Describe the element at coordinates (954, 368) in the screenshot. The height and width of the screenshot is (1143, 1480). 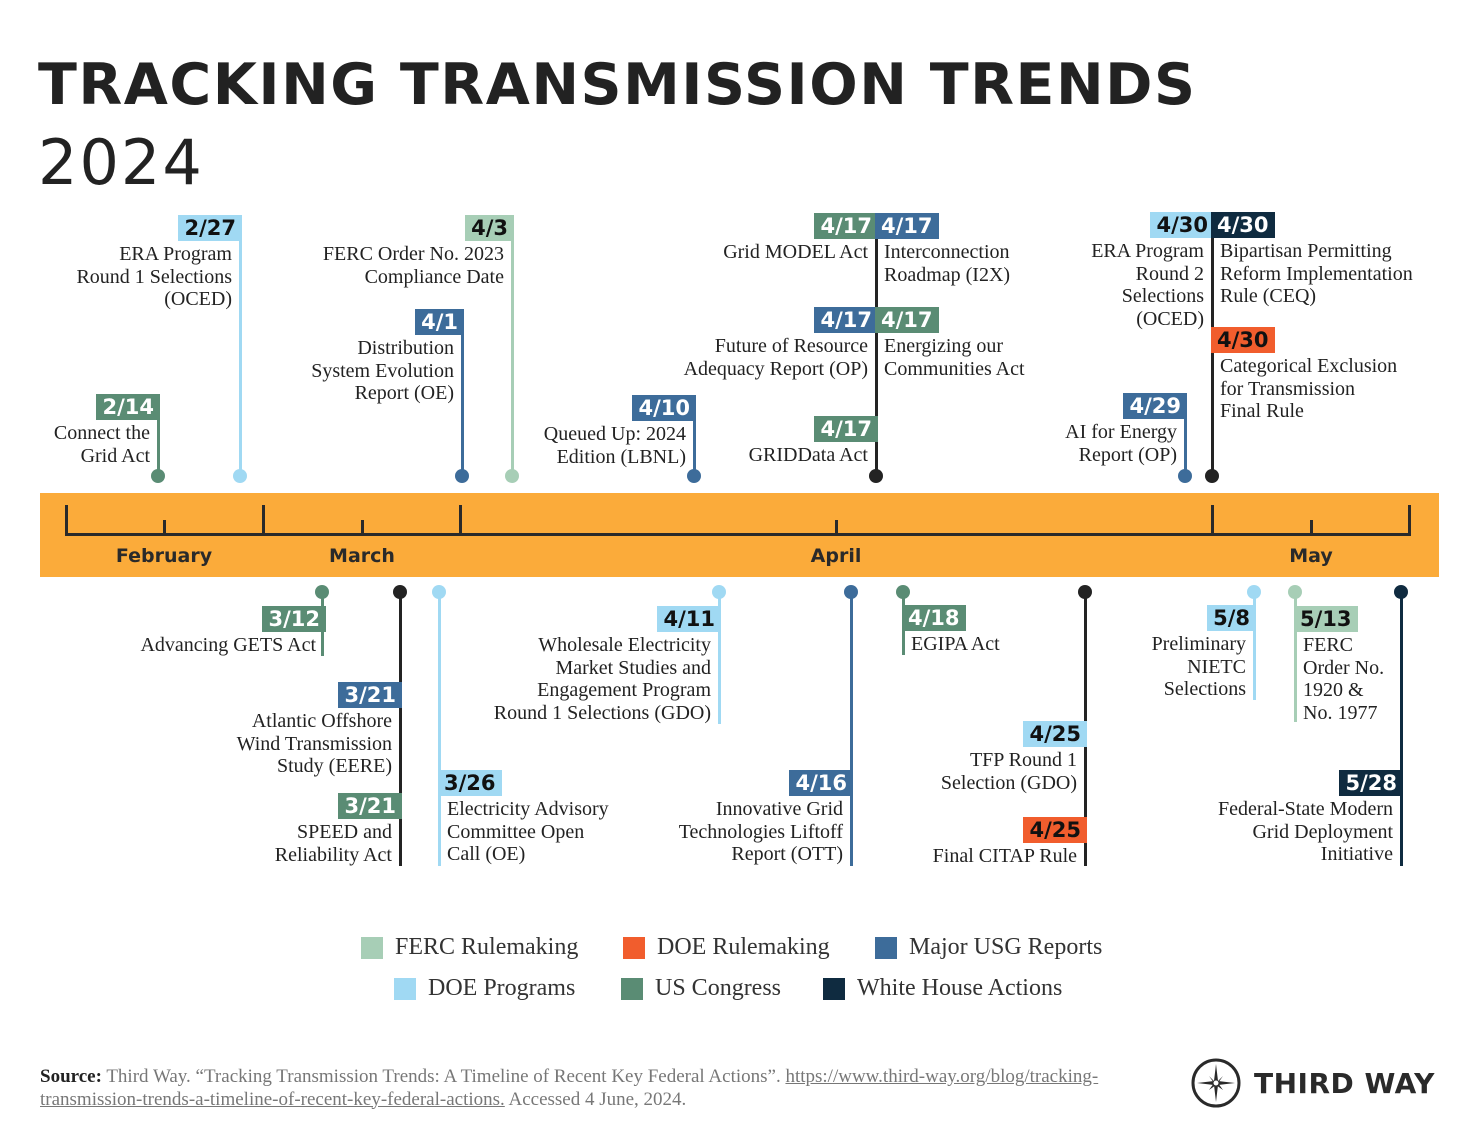
I see `event-description-line: Communities Act` at that location.